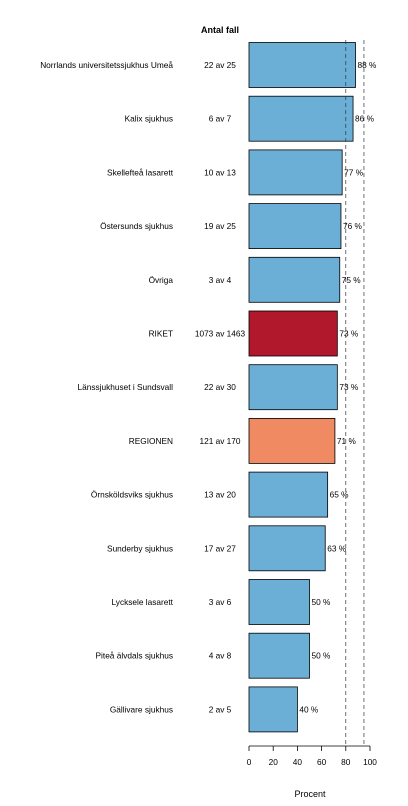 The width and height of the screenshot is (408, 806). I want to click on value-label: 63 %, so click(337, 548).